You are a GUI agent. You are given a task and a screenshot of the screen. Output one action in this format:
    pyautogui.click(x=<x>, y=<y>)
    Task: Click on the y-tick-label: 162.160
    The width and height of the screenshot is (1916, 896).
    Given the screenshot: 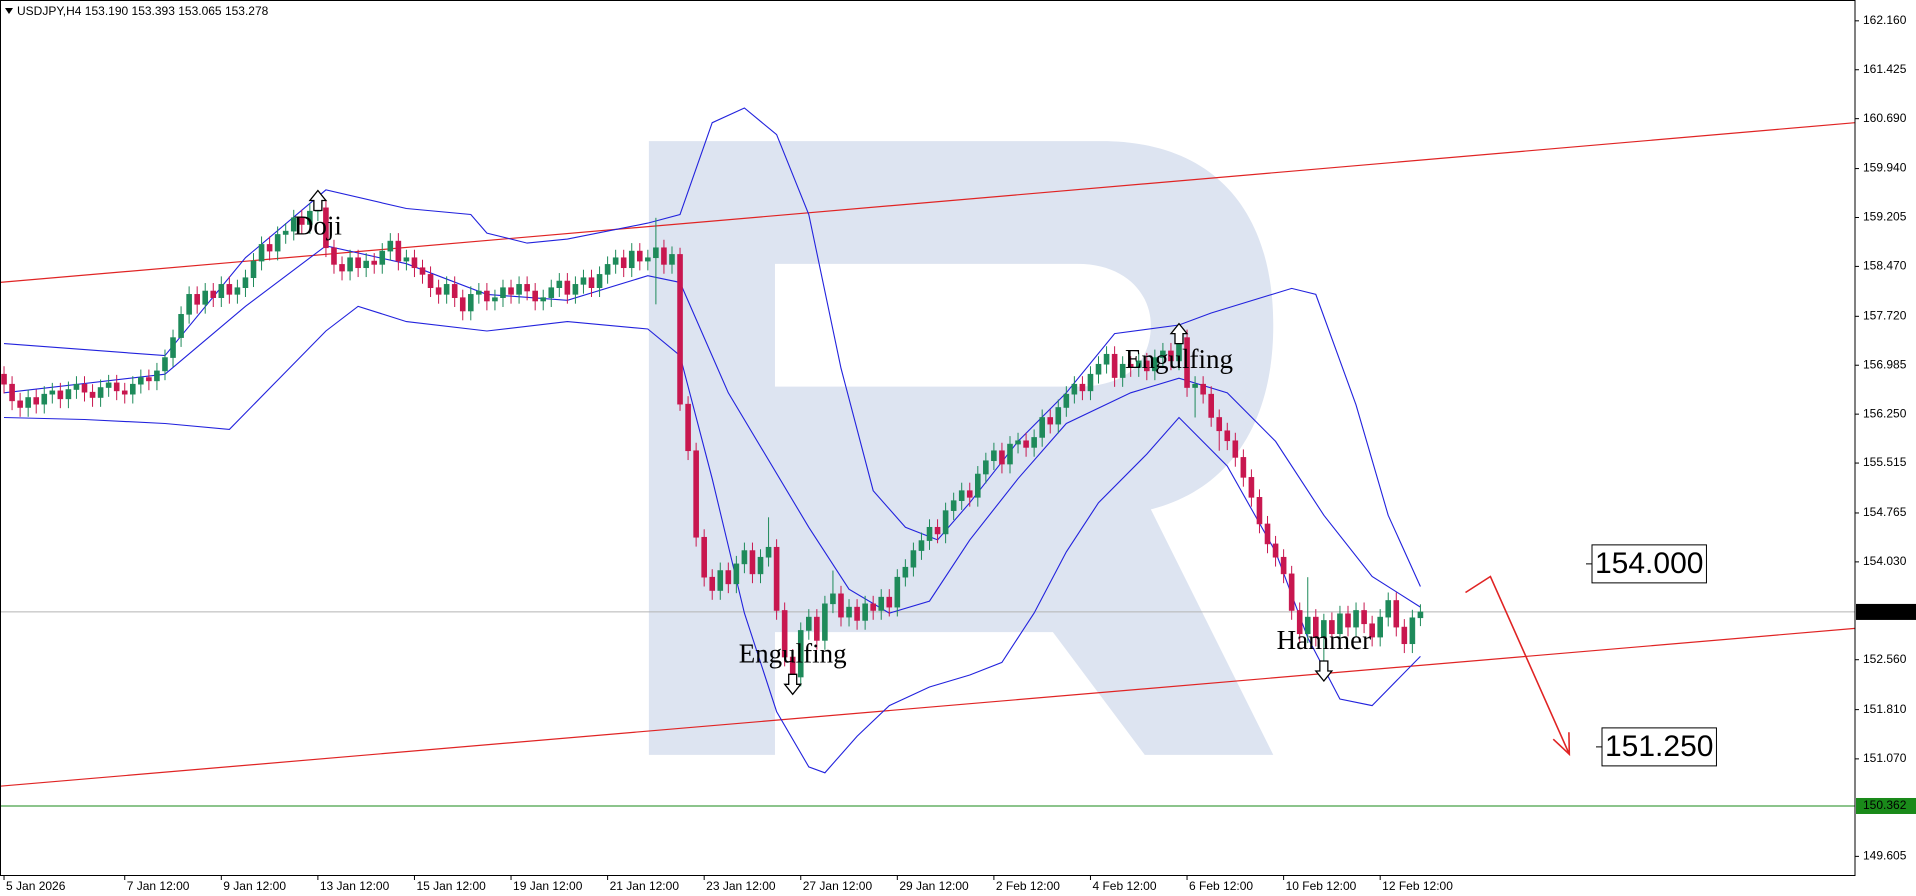 What is the action you would take?
    pyautogui.click(x=1885, y=20)
    